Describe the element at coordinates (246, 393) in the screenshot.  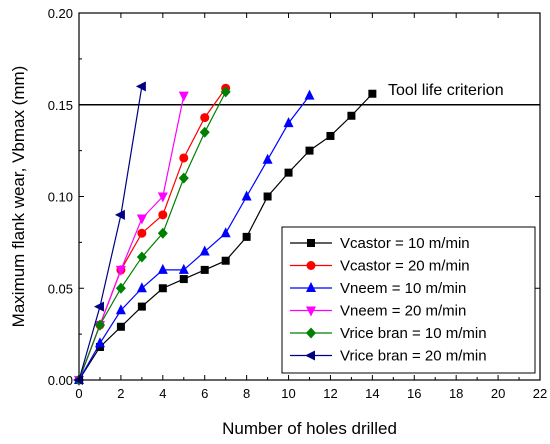
I see `x-tick-label: 8` at that location.